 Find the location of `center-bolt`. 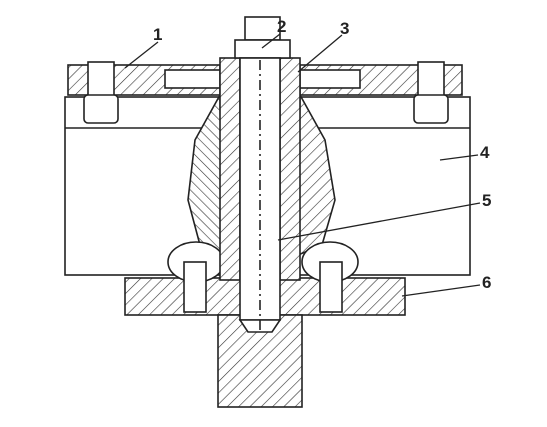

center-bolt is located at coordinates (262, 174).